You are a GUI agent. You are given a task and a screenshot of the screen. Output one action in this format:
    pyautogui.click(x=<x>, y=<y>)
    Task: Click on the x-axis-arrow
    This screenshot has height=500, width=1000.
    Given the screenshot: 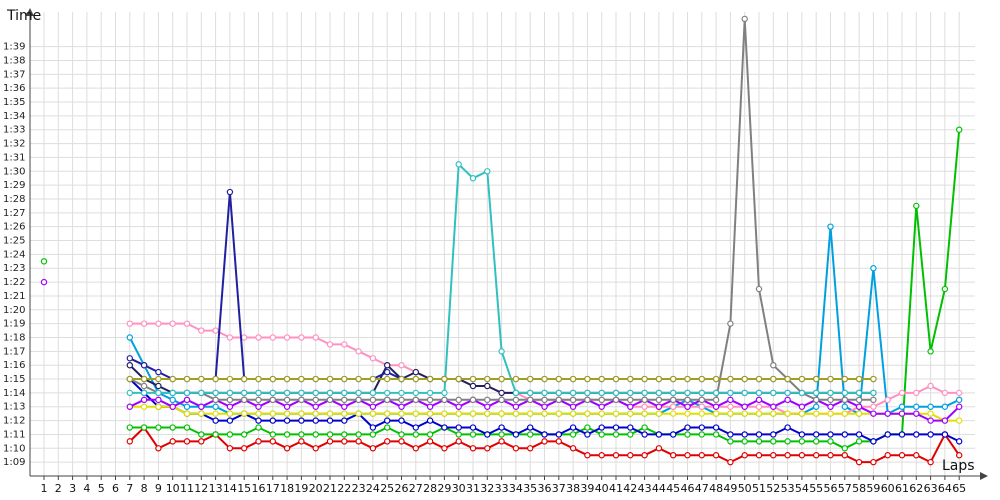 What is the action you would take?
    pyautogui.click(x=984, y=476)
    